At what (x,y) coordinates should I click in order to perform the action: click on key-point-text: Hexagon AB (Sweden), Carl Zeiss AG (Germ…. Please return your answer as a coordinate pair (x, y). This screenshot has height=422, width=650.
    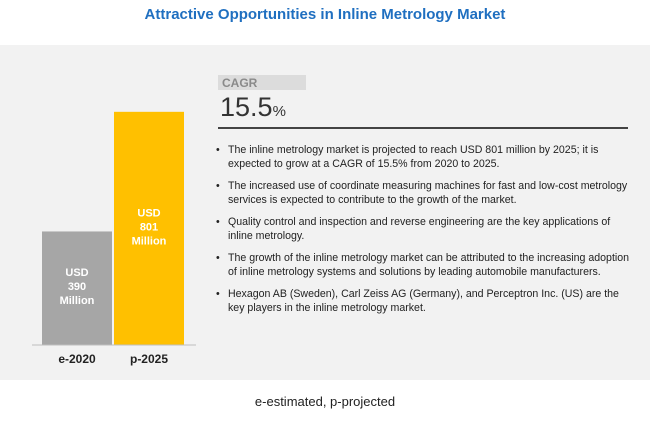
    Looking at the image, I should click on (423, 301).